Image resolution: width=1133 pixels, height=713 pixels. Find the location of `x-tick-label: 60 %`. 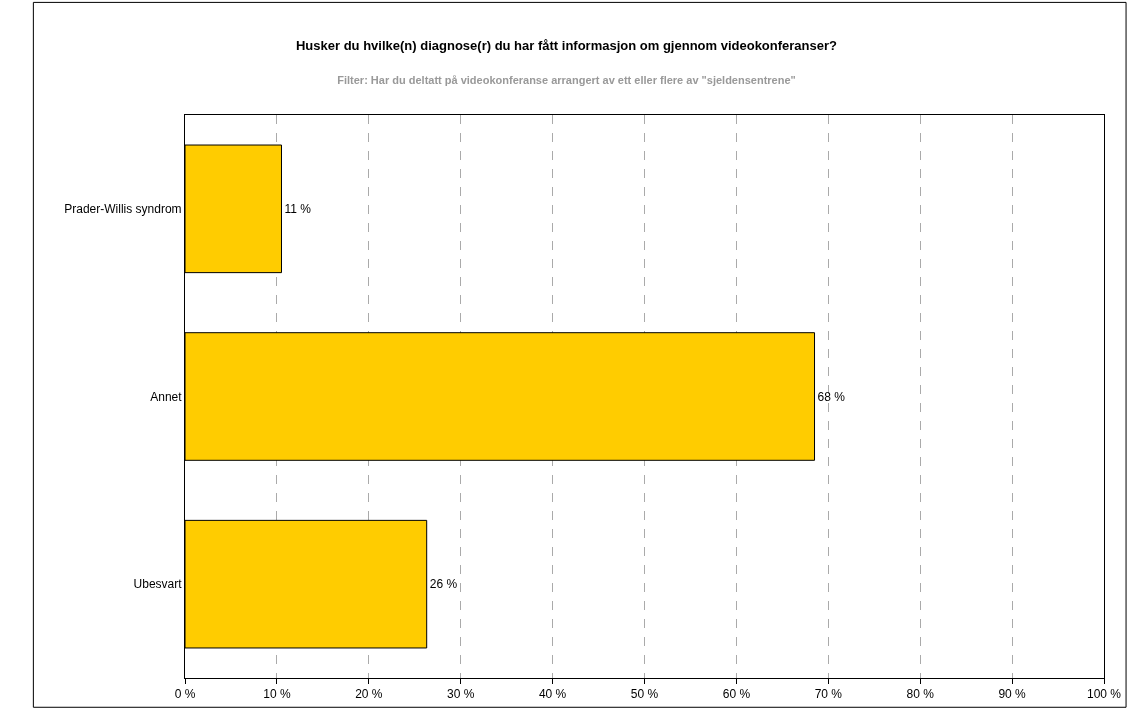

x-tick-label: 60 % is located at coordinates (736, 694).